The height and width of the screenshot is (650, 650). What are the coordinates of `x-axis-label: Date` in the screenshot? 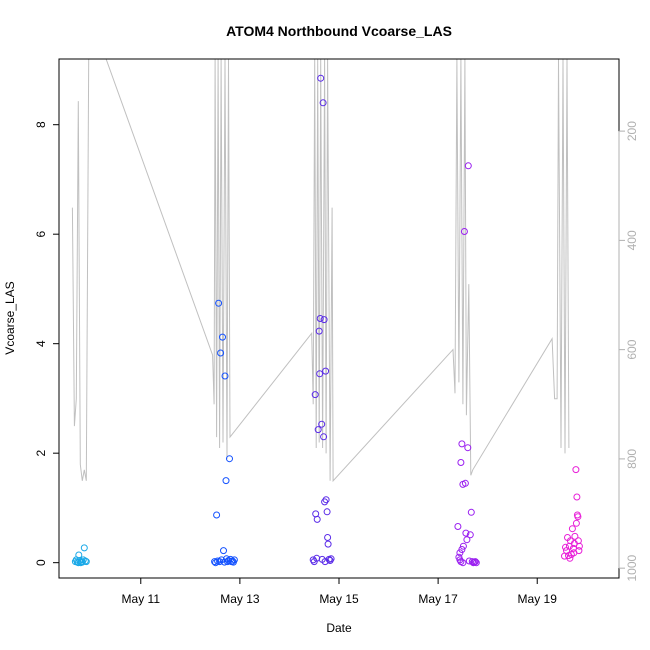 It's located at (339, 628).